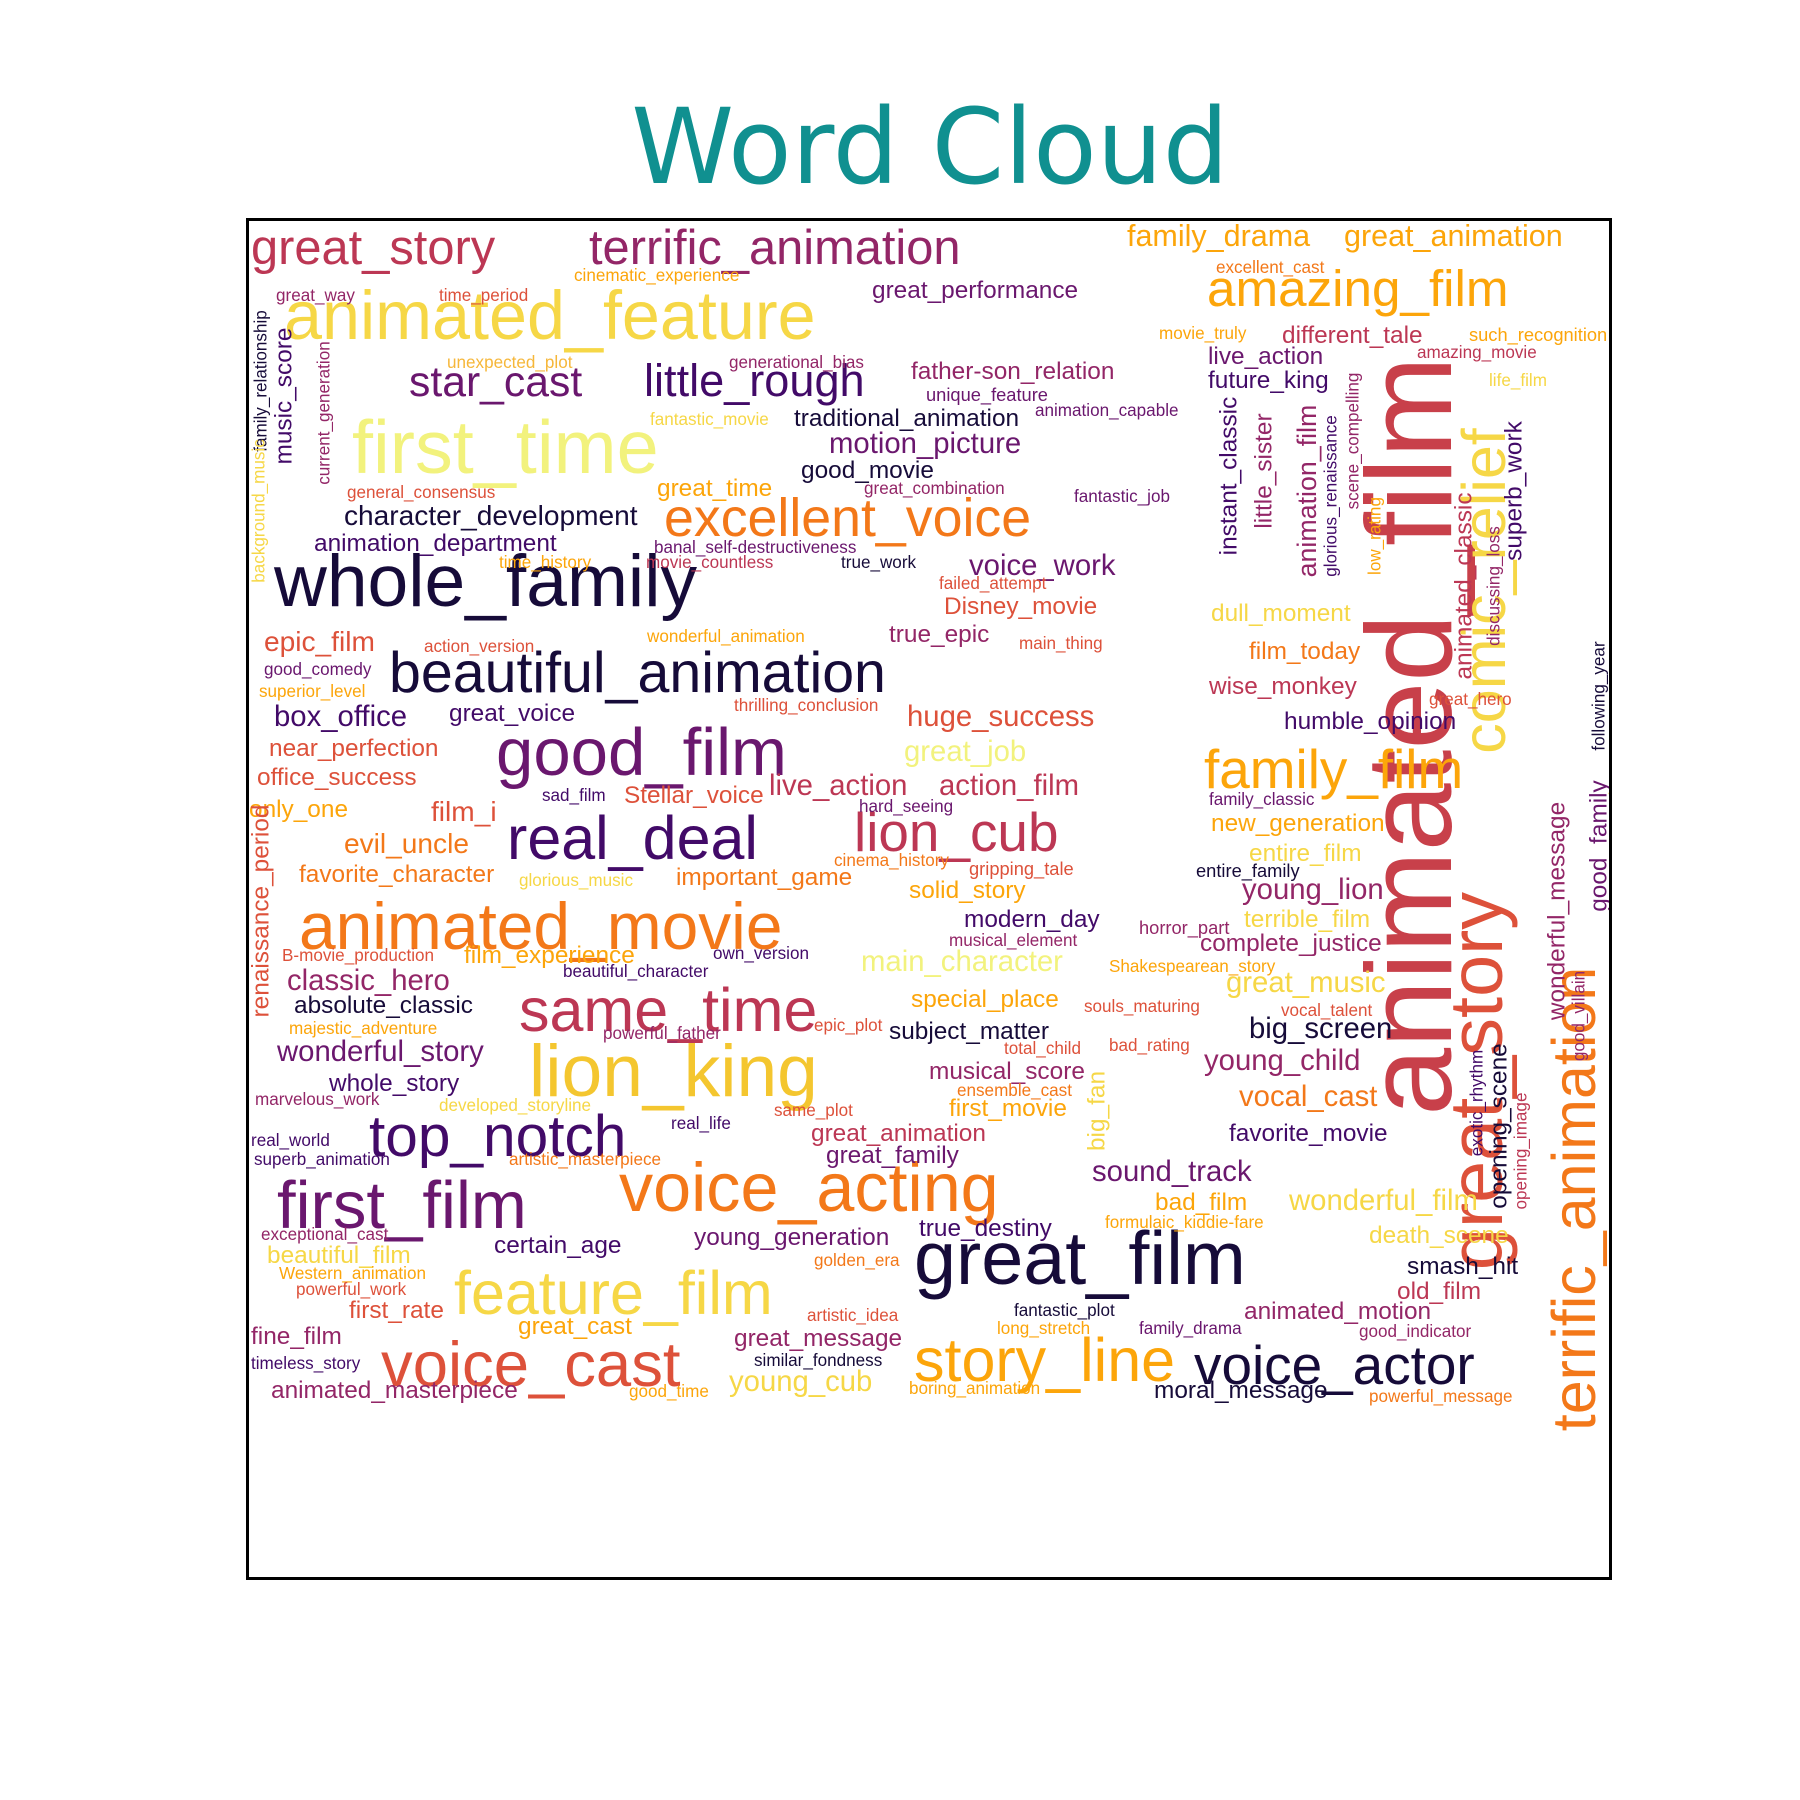  What do you see at coordinates (1064, 1310) in the screenshot?
I see `word-fantastic-plot: fantastic_plot` at bounding box center [1064, 1310].